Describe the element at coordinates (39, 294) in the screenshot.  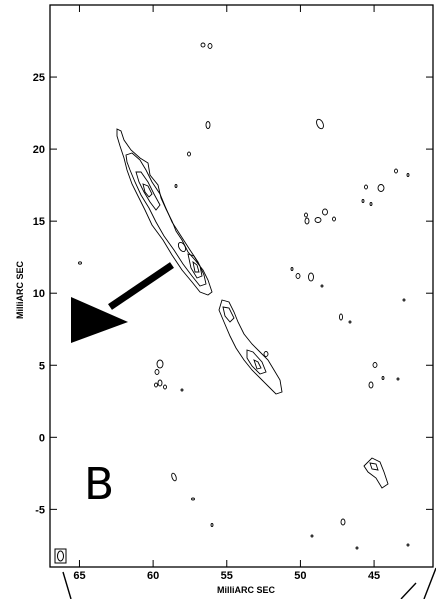
I see `y-tick-label: 10` at that location.